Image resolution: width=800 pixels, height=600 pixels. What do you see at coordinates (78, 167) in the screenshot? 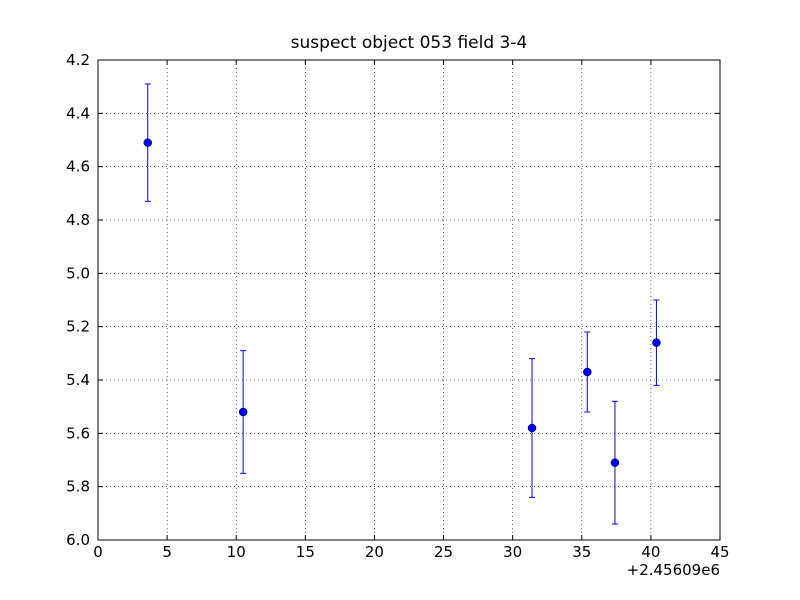
I see `y-tick-label: 4.6` at bounding box center [78, 167].